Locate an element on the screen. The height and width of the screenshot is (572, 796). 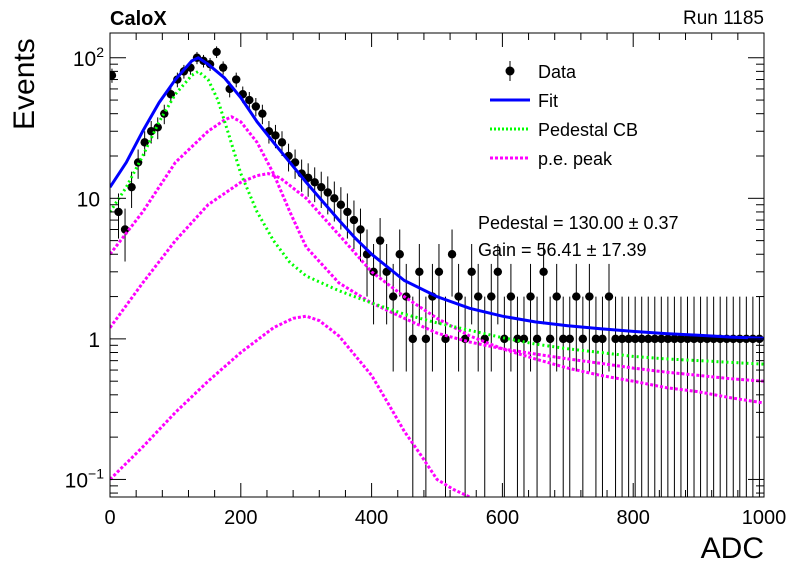
x-tick-label: 1000 is located at coordinates (764, 518).